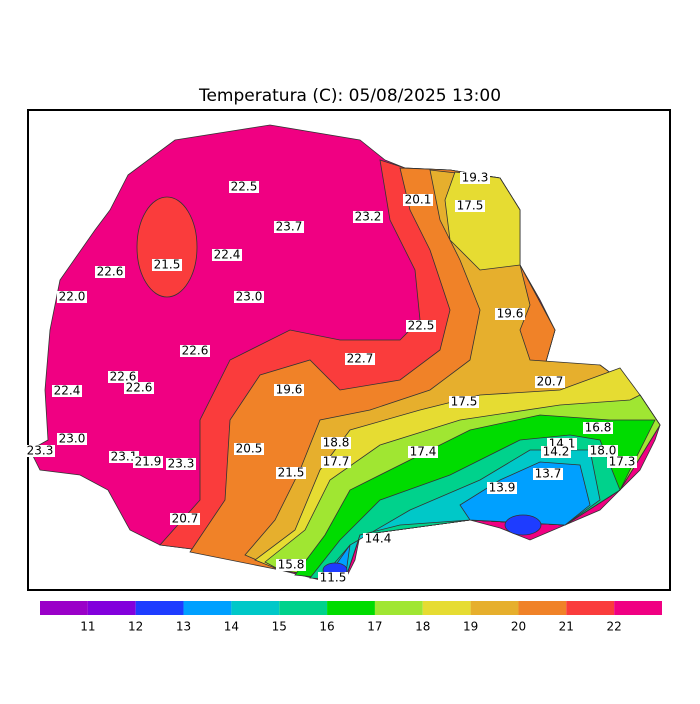 This screenshot has height=704, width=700. What do you see at coordinates (72, 297) in the screenshot?
I see `station-value: 22.0` at bounding box center [72, 297].